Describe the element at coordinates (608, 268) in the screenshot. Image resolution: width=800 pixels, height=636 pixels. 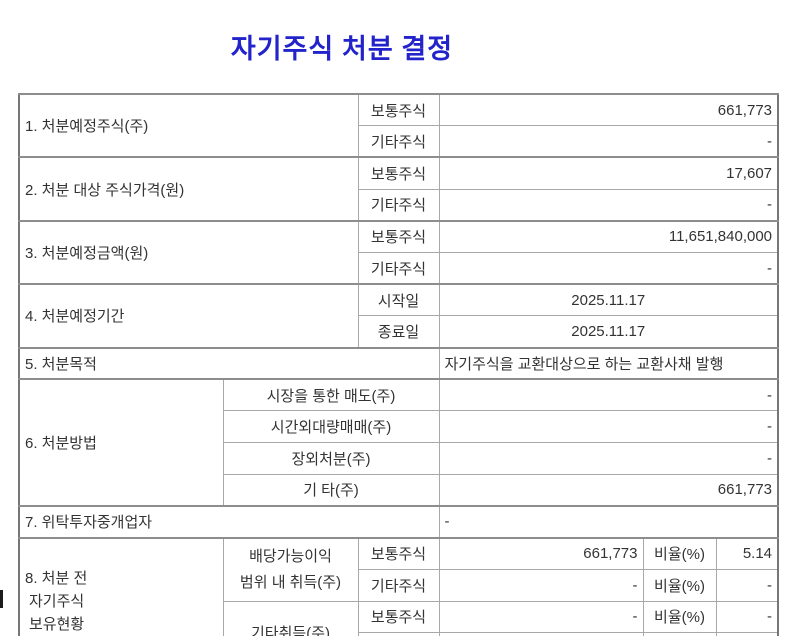
I see `planned-amount-other-value: -` at that location.